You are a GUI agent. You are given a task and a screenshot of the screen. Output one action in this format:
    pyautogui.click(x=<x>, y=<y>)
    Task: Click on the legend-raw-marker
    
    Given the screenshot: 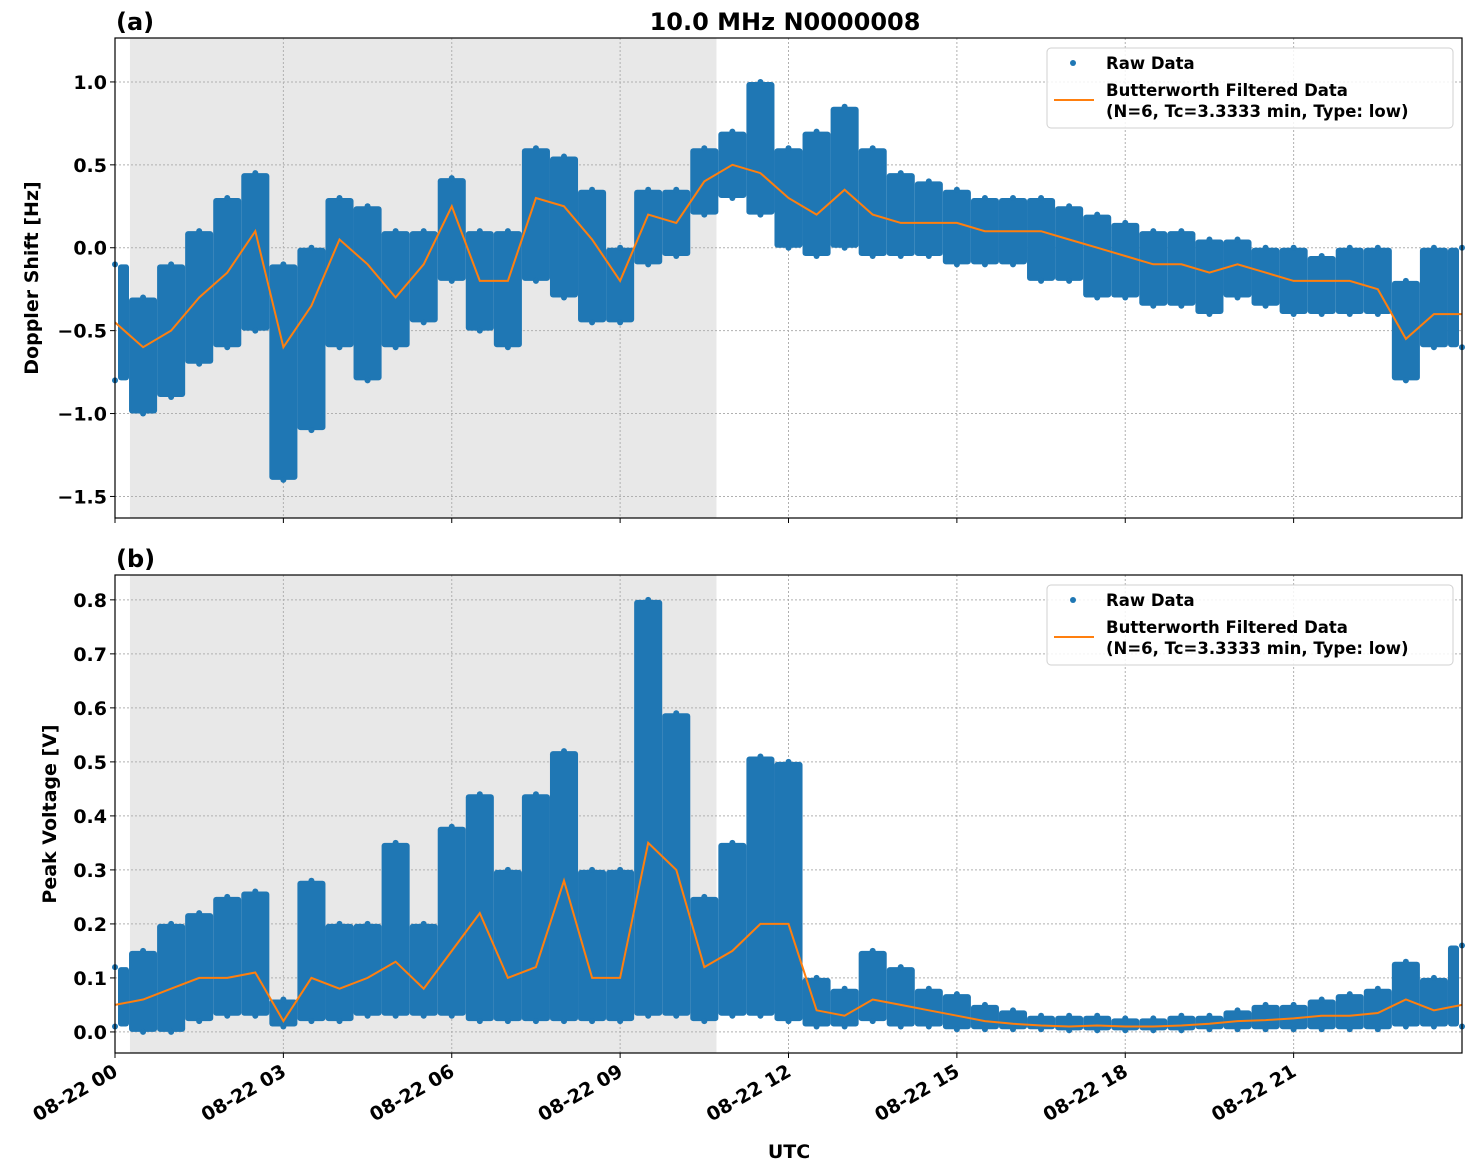 What is the action you would take?
    pyautogui.click(x=1073, y=63)
    